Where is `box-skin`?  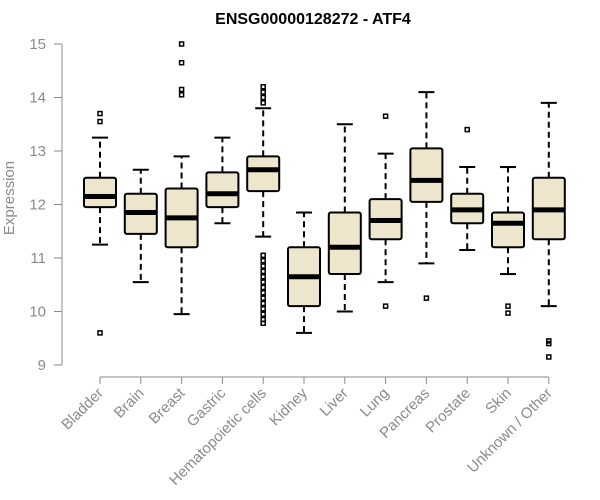
box-skin is located at coordinates (508, 241).